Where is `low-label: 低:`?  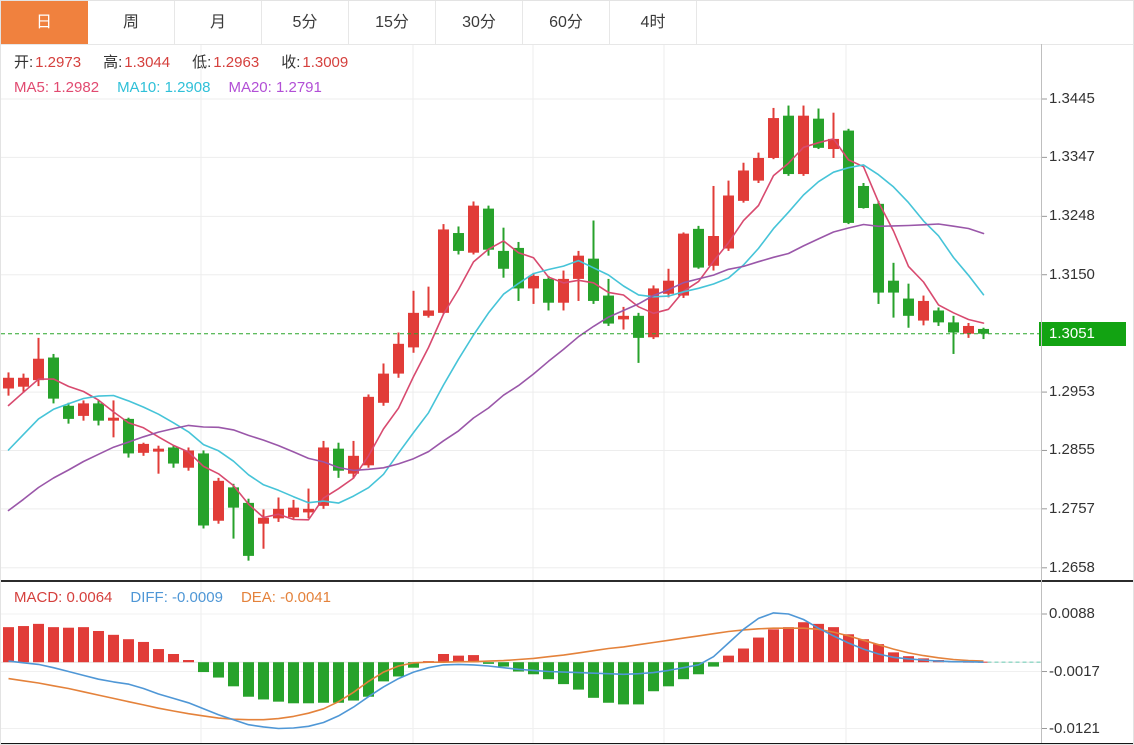
low-label: 低: is located at coordinates (202, 62).